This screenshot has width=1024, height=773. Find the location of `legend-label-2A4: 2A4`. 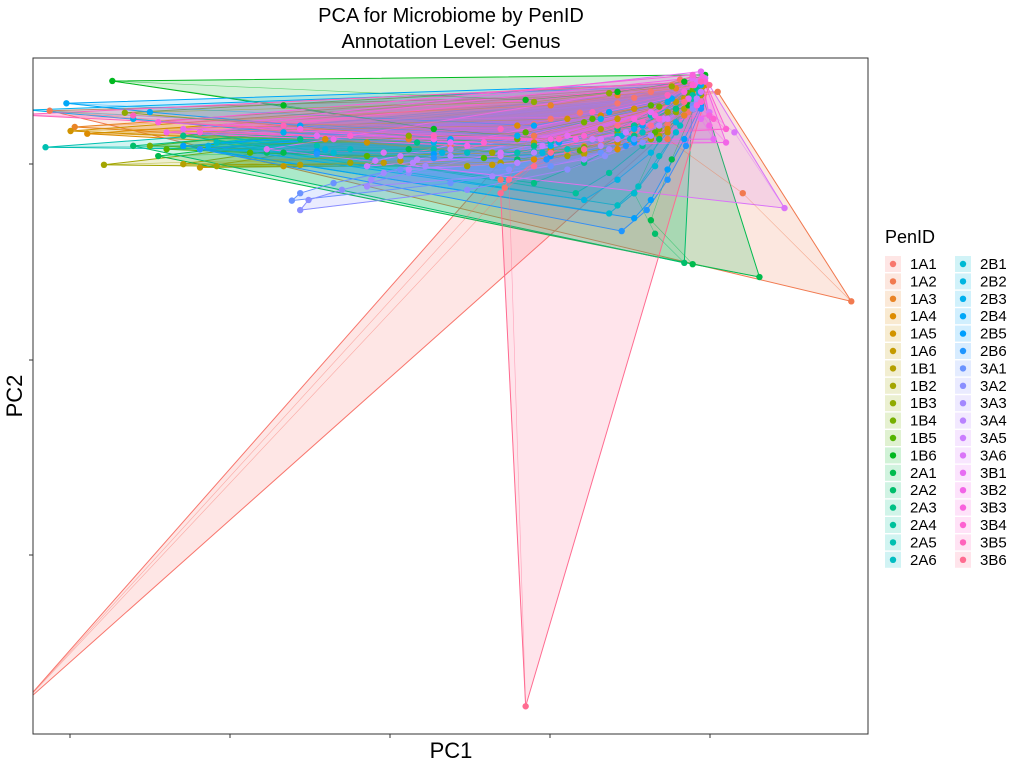

legend-label-2A4: 2A4 is located at coordinates (923, 525).